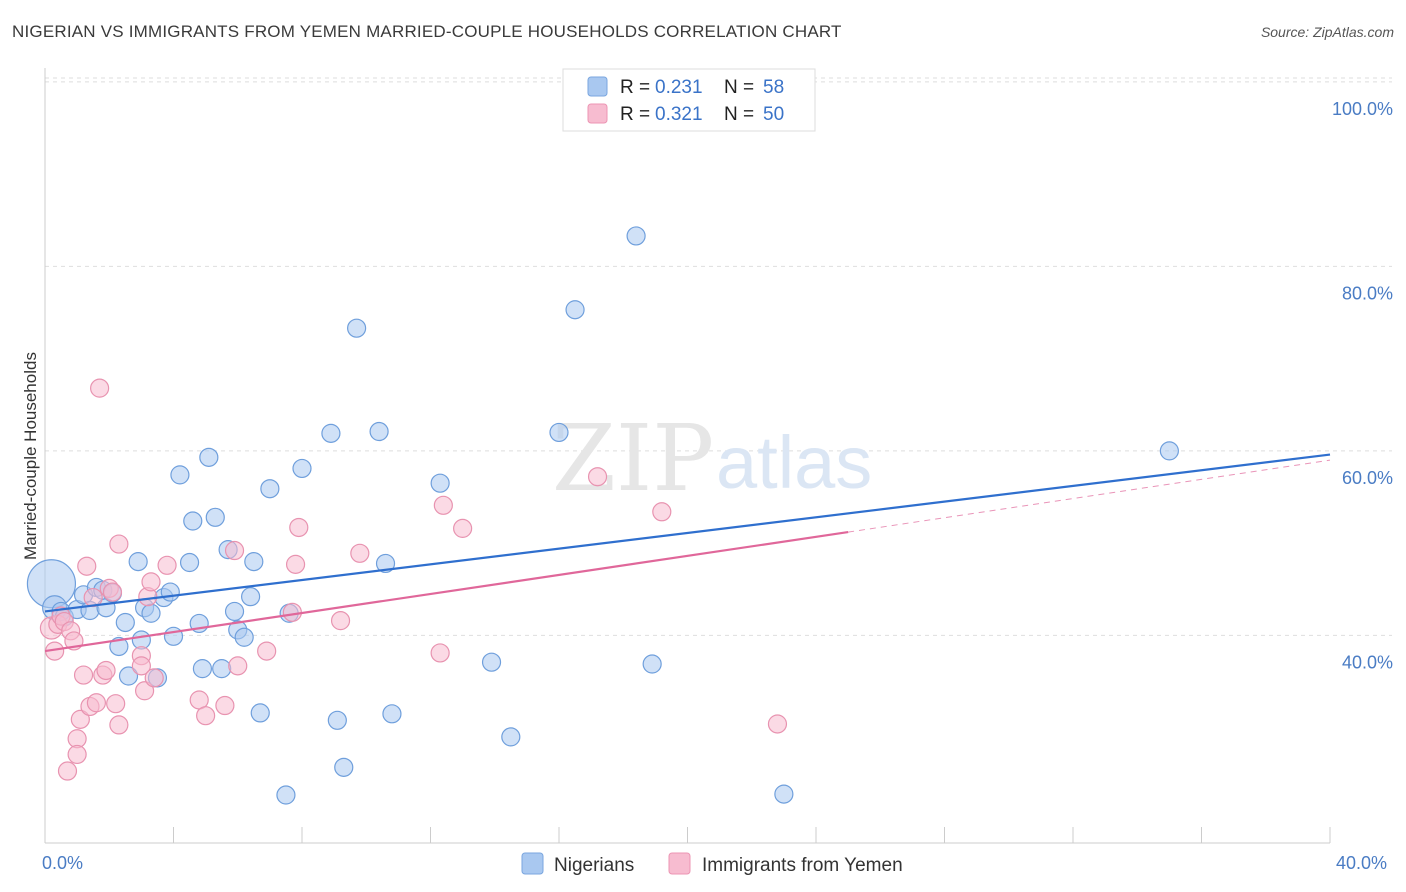 This screenshot has width=1406, height=892. Describe the element at coordinates (1362, 386) in the screenshot. I see `y-tick-labels: 40.0% 60.0% 80.0% 100.0%` at that location.